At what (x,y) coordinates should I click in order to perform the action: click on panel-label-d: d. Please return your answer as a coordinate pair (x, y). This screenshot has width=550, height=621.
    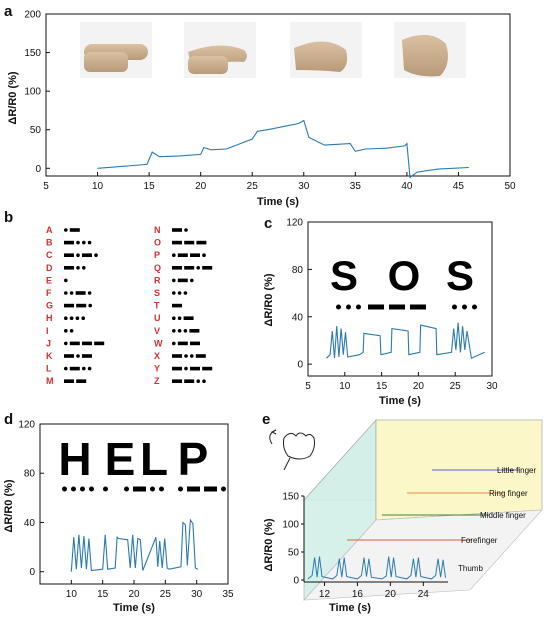
    Looking at the image, I should click on (8, 419).